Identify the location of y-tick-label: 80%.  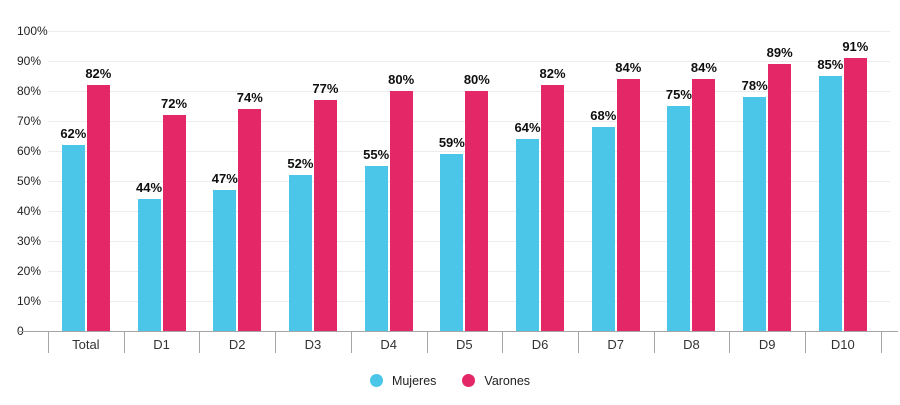
(29, 91).